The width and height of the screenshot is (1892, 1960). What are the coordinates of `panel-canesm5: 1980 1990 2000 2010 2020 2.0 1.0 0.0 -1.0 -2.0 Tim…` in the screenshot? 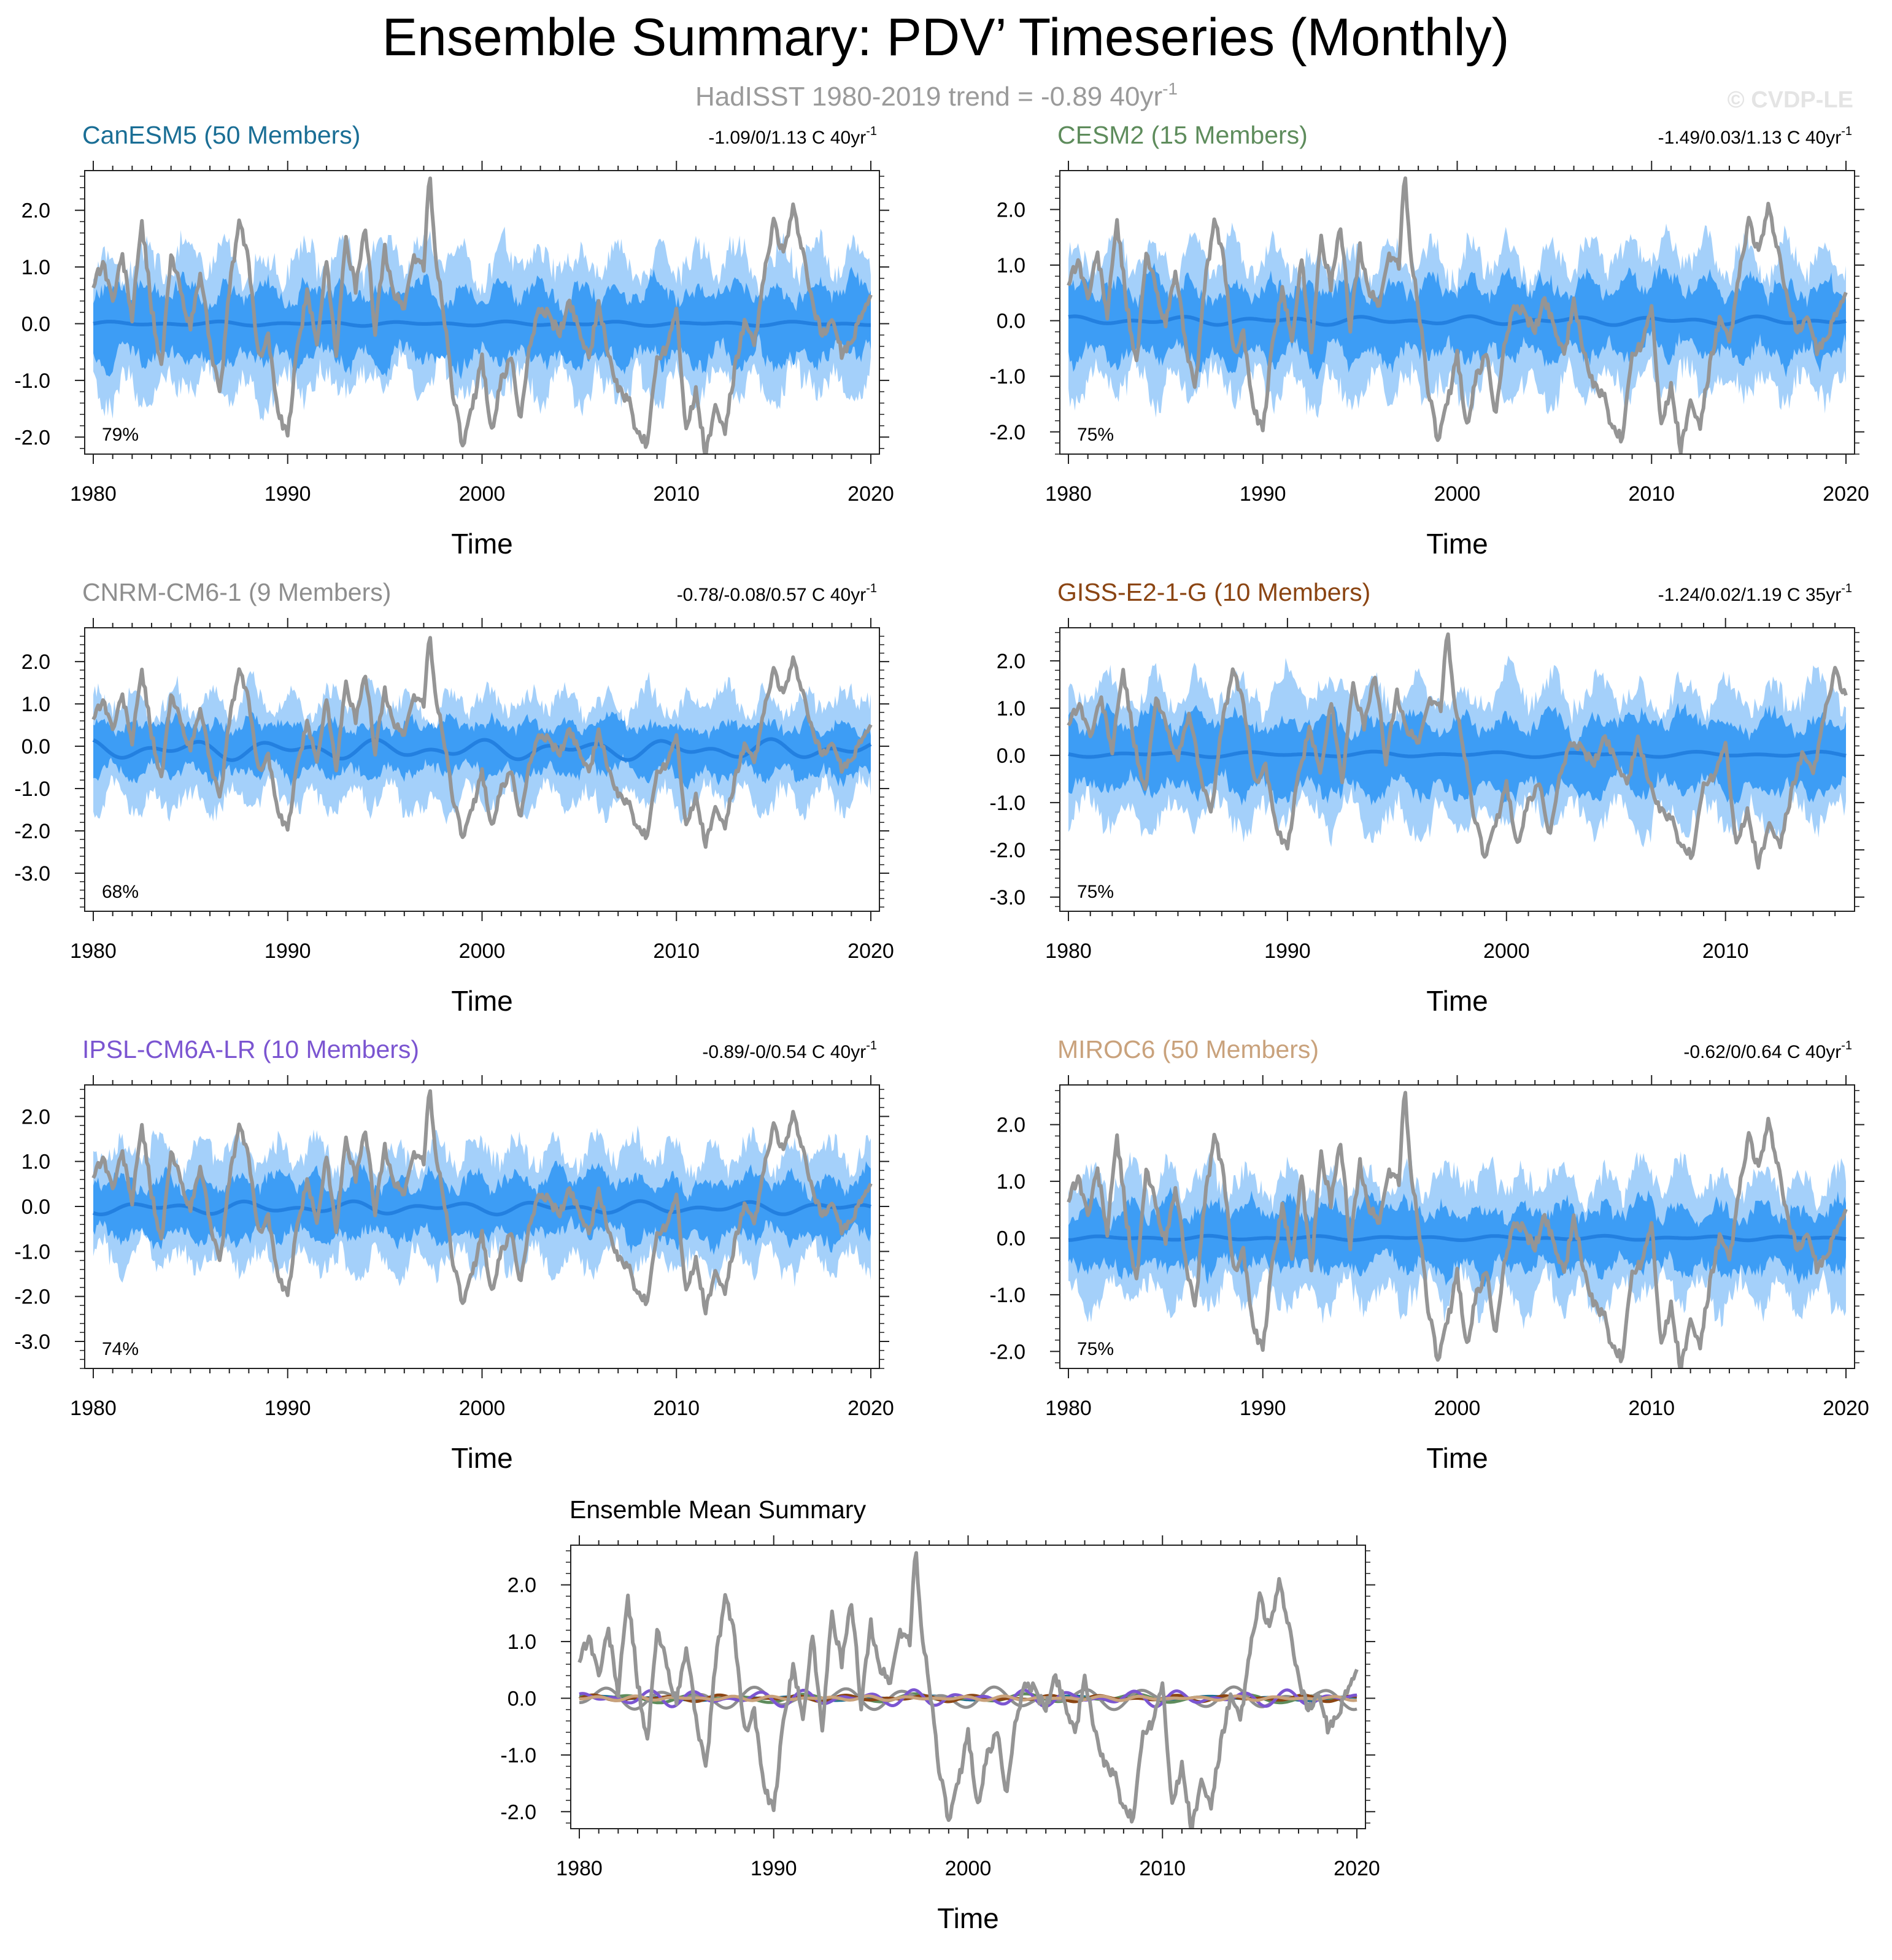 It's located at (454, 340).